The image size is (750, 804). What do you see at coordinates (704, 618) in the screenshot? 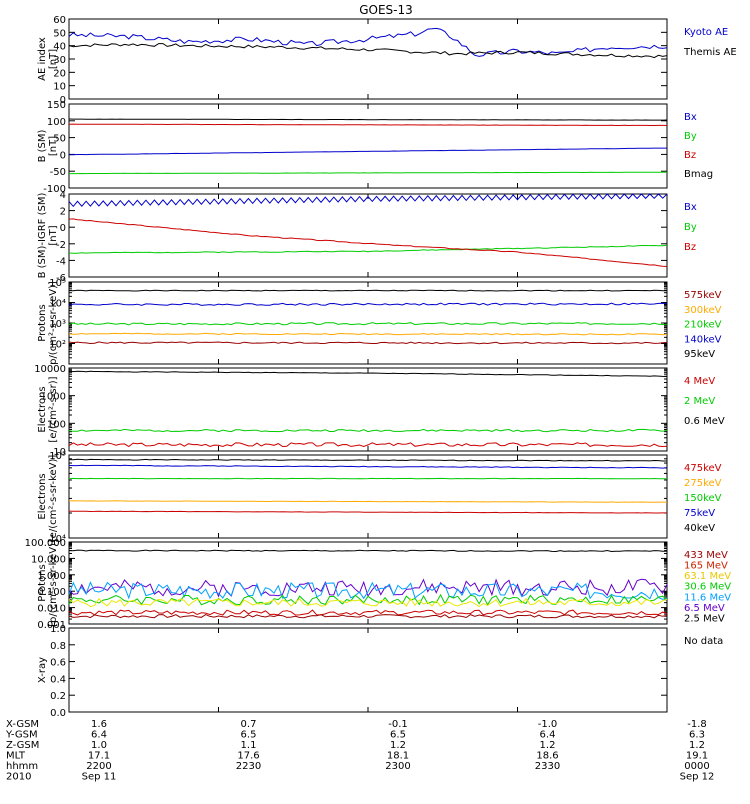
I see `legend-2-5-mev: 2.5 MeV` at bounding box center [704, 618].